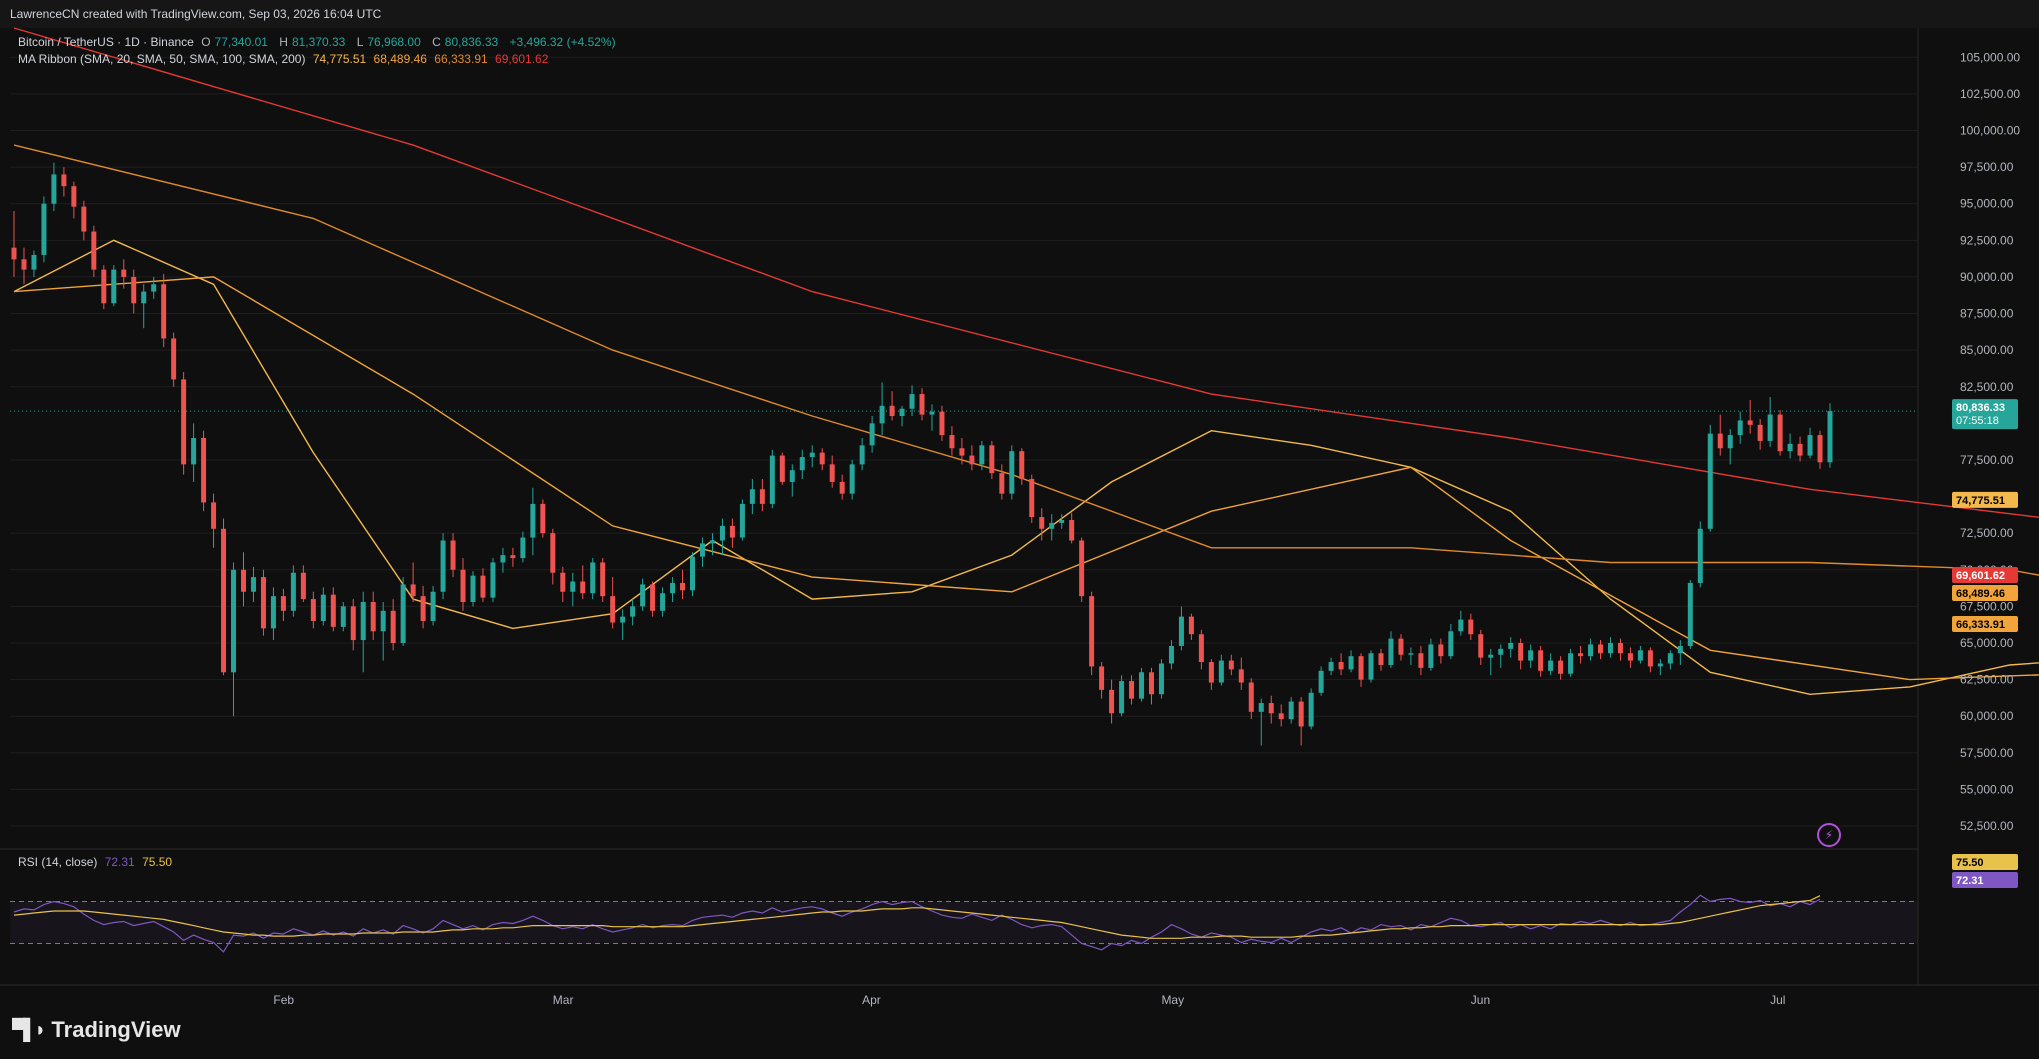  I want to click on time-axis-label: May, so click(1172, 1000).